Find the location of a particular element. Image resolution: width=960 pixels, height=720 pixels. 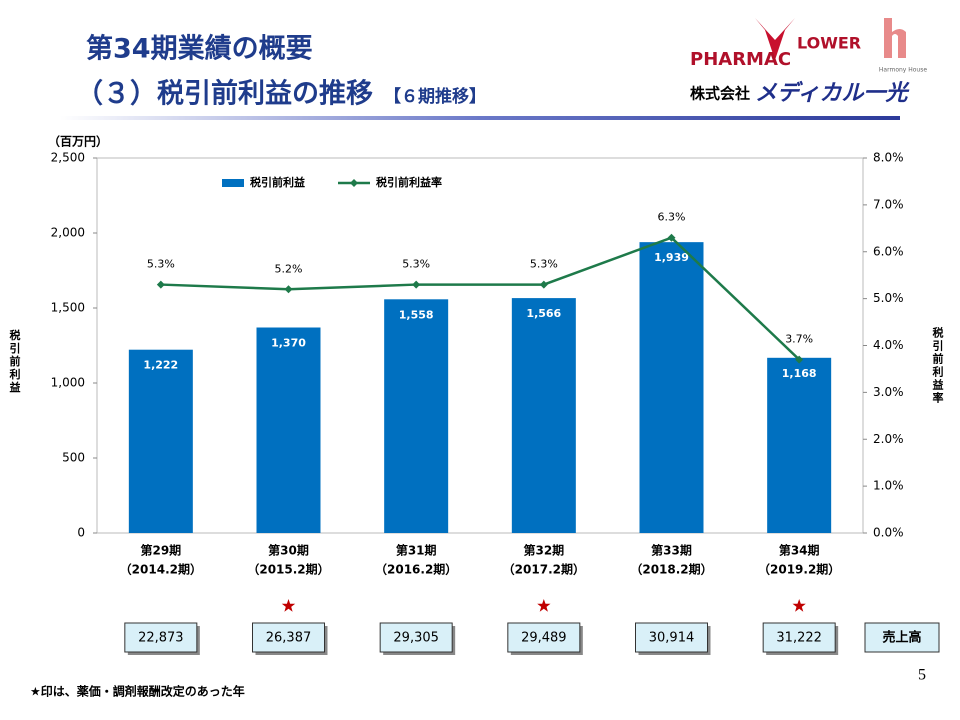

sales-label: 売上高 is located at coordinates (901, 638).